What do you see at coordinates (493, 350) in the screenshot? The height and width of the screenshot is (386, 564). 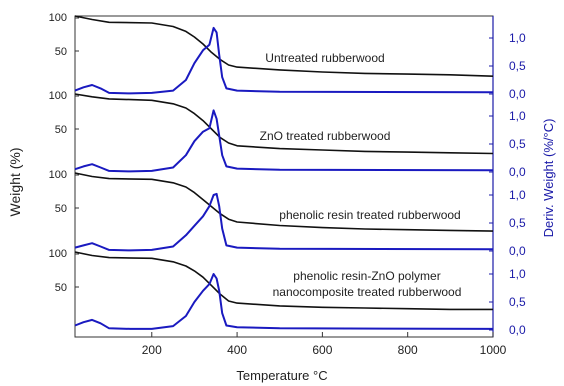 I see `x-tick-label: 1000` at bounding box center [493, 350].